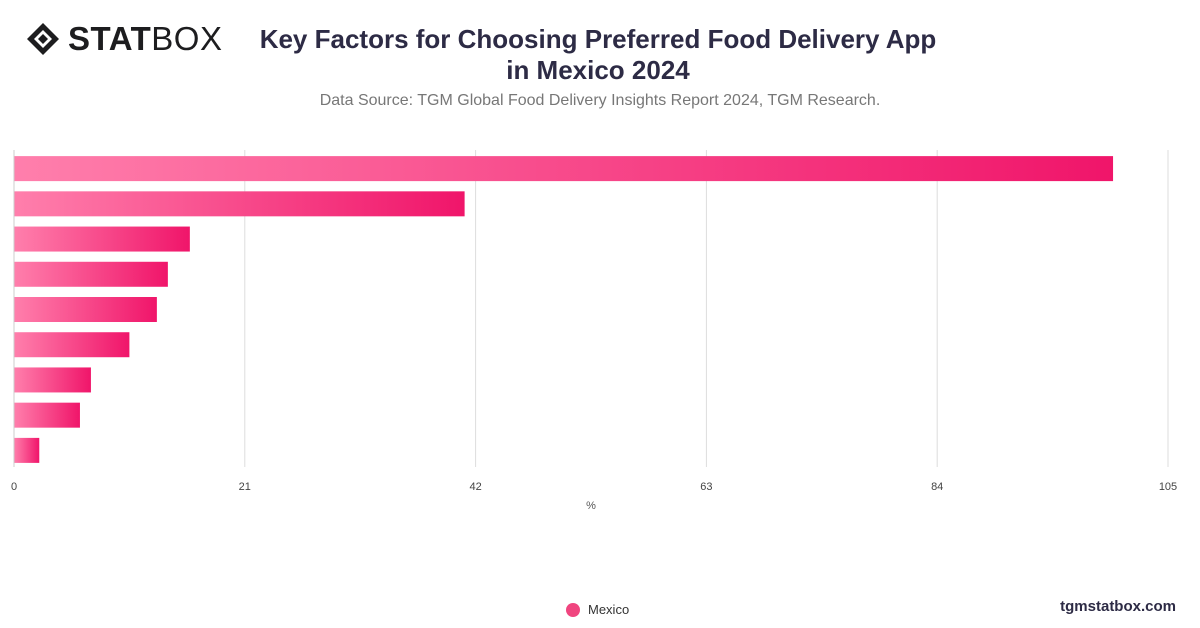 This screenshot has width=1200, height=628. What do you see at coordinates (43, 39) in the screenshot?
I see `statbox-diamond-icon` at bounding box center [43, 39].